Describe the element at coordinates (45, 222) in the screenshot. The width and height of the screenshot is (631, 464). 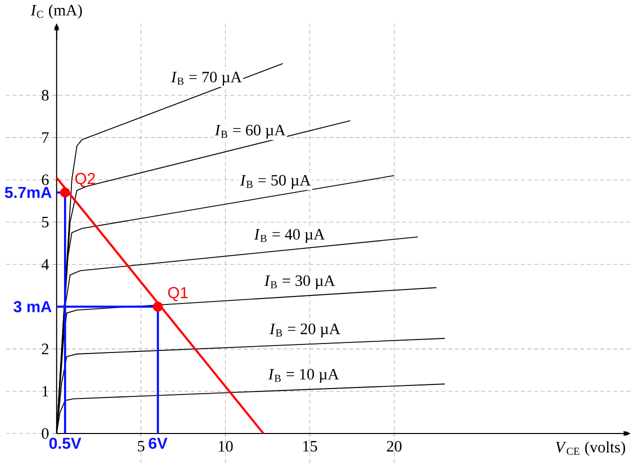
I see `y-tick-label: 5` at that location.